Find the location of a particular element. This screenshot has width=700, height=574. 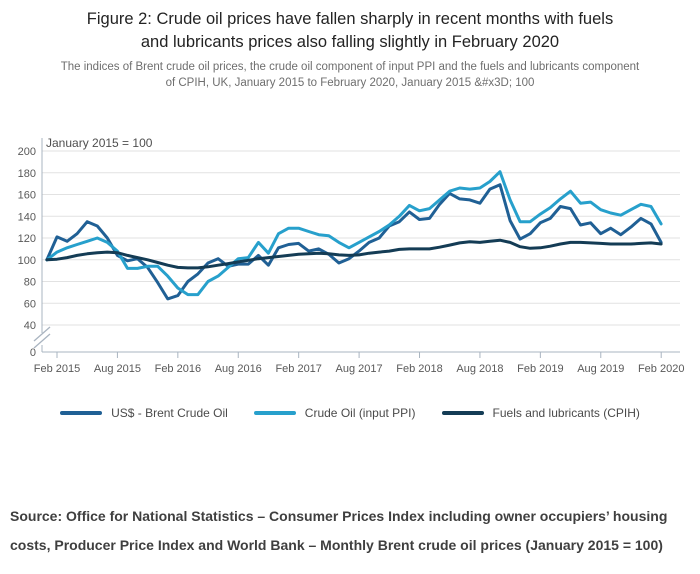

x-tick-label: Aug 2015 is located at coordinates (117, 369).